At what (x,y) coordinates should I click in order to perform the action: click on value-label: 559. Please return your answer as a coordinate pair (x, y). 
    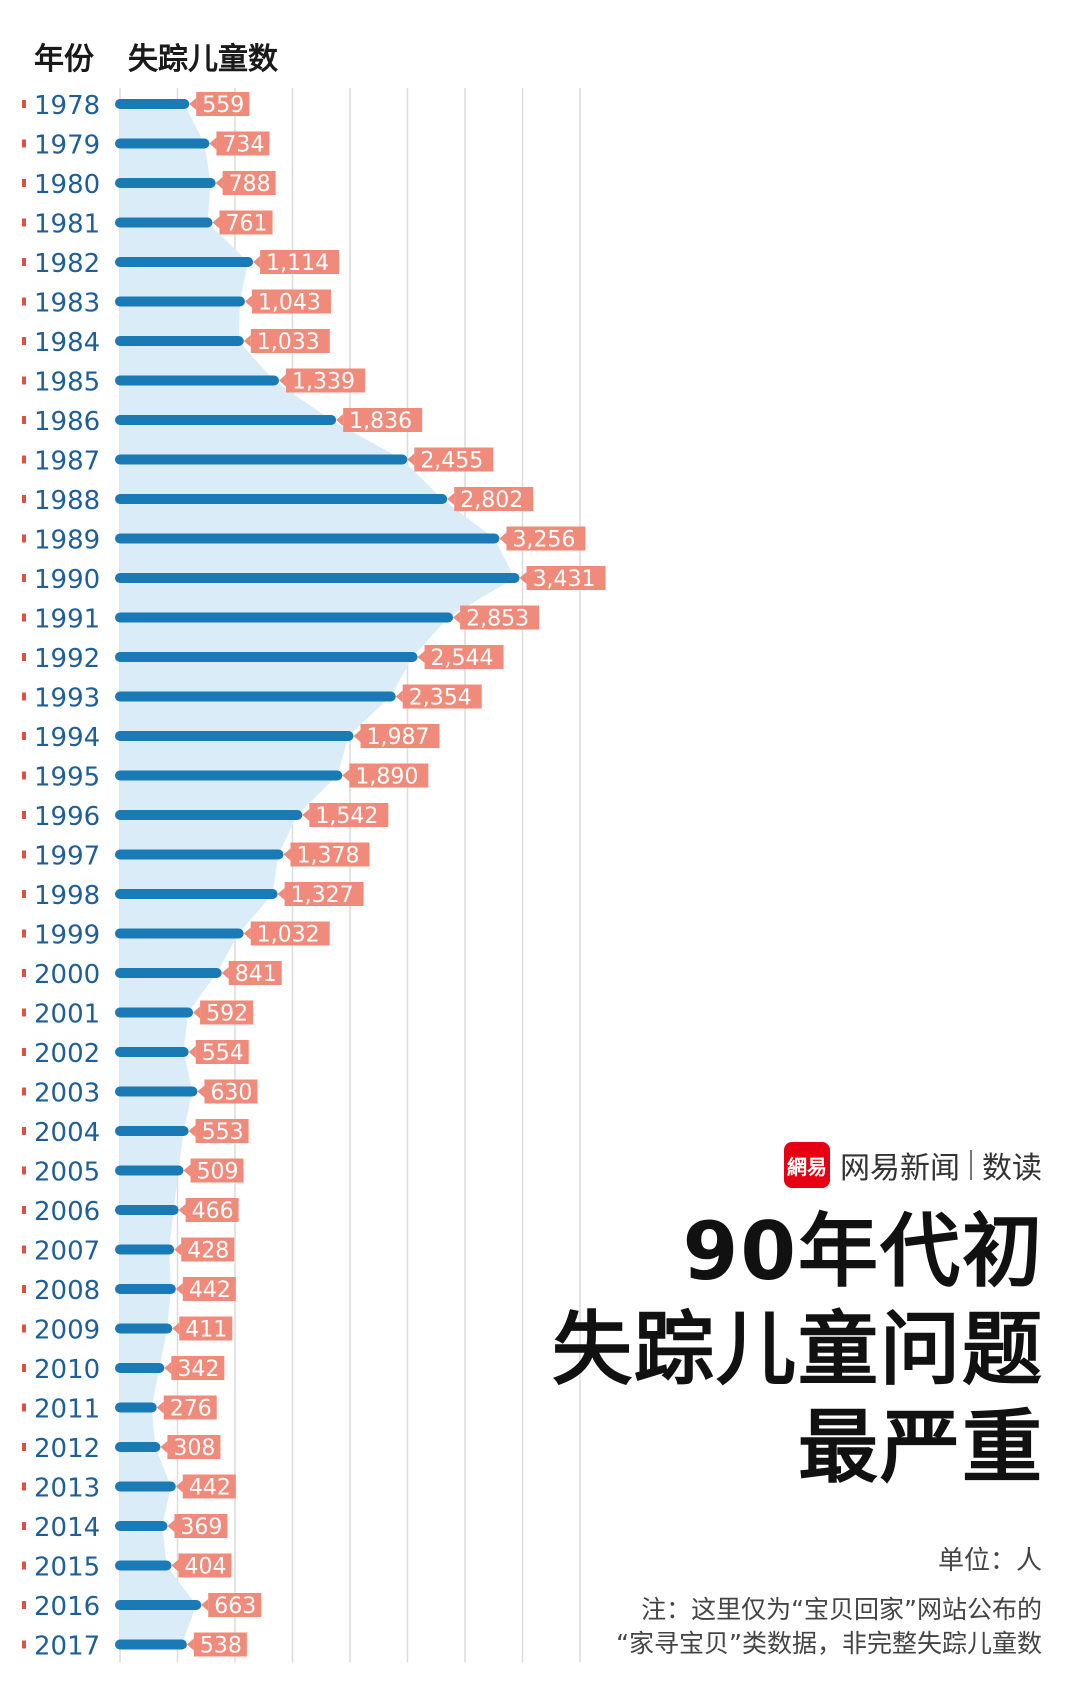
    Looking at the image, I should click on (223, 105).